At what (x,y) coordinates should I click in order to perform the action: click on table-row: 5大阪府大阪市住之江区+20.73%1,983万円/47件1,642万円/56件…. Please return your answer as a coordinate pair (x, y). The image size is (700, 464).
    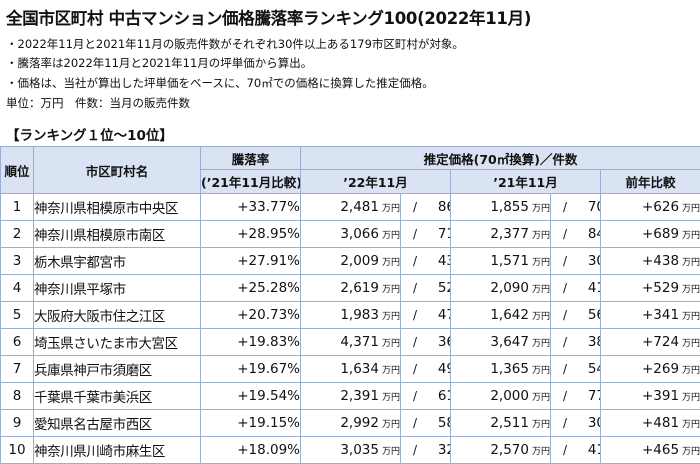
    Looking at the image, I should click on (350, 315).